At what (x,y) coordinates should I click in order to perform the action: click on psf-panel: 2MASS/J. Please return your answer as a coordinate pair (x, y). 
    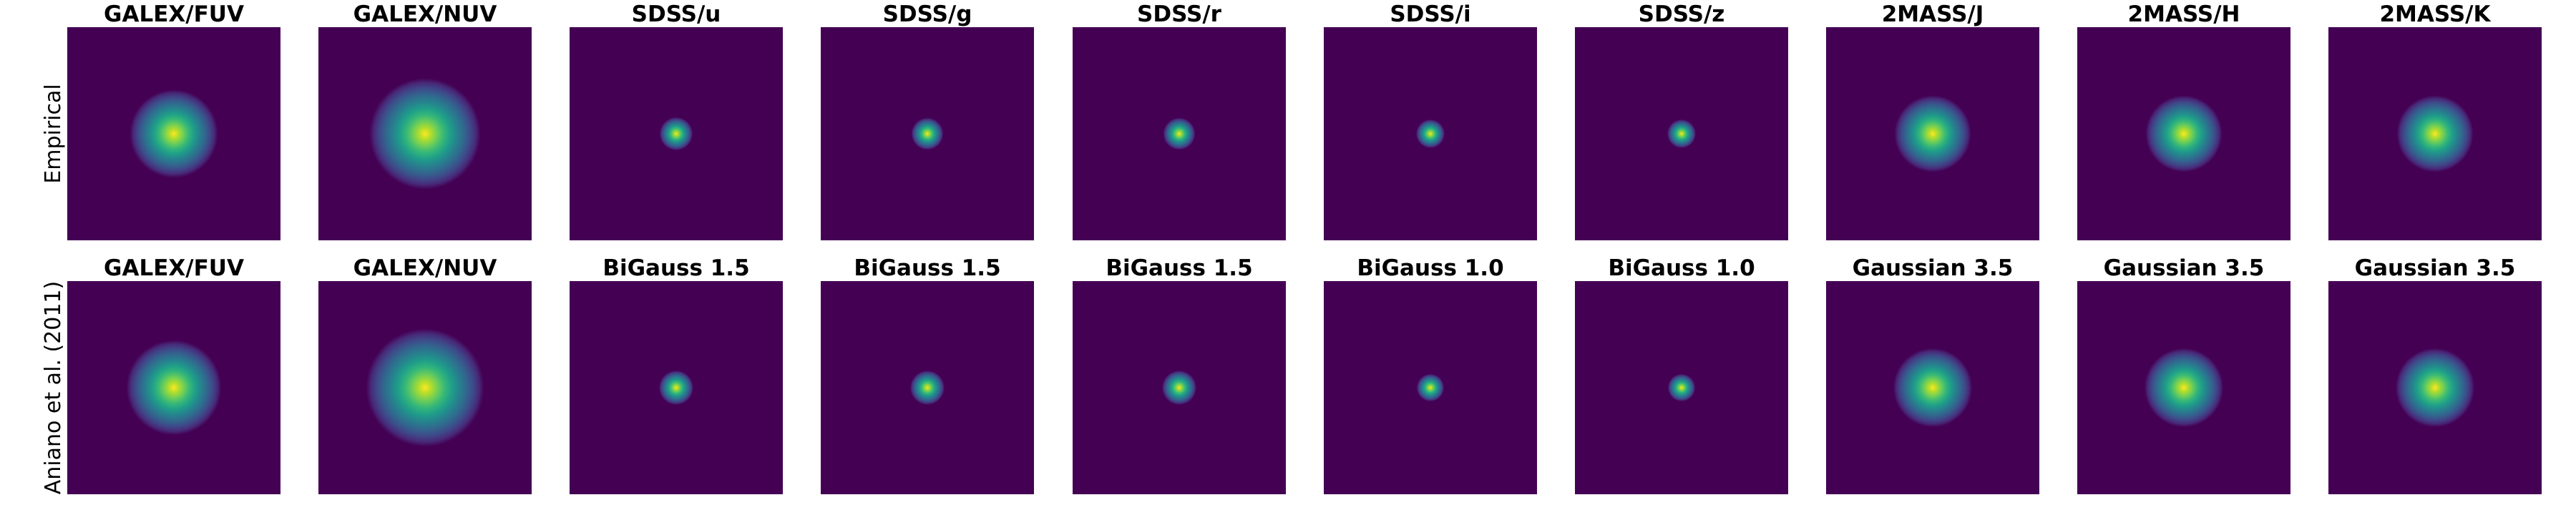
    Looking at the image, I should click on (1932, 120).